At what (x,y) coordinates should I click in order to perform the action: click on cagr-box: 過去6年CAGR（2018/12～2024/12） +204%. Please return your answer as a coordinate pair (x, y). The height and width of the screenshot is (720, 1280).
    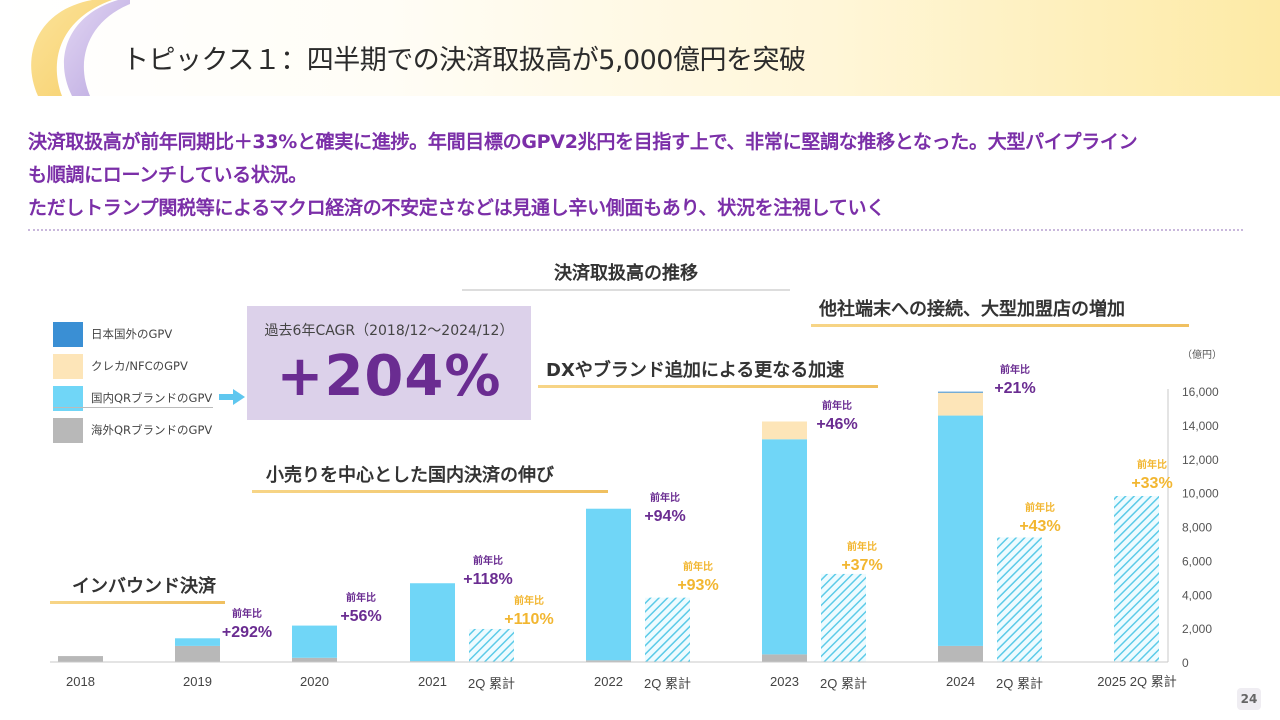
    Looking at the image, I should click on (389, 363).